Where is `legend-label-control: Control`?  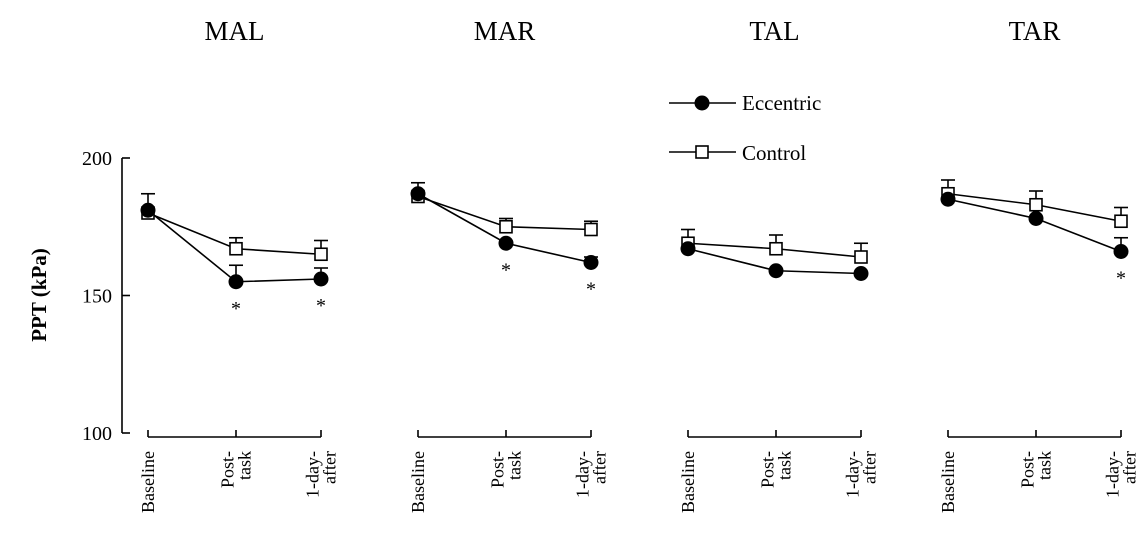
legend-label-control: Control is located at coordinates (774, 153).